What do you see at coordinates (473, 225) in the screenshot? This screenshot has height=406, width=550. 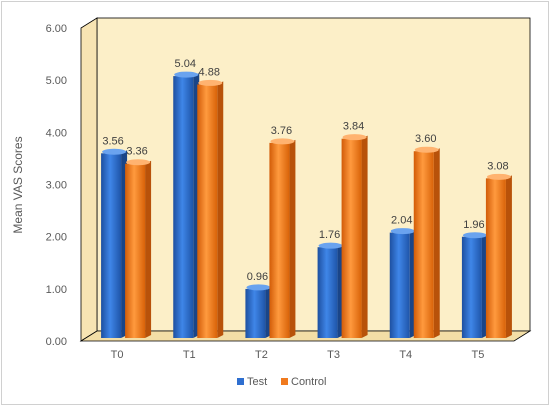 I see `data-label-test-t5: 1.96` at bounding box center [473, 225].